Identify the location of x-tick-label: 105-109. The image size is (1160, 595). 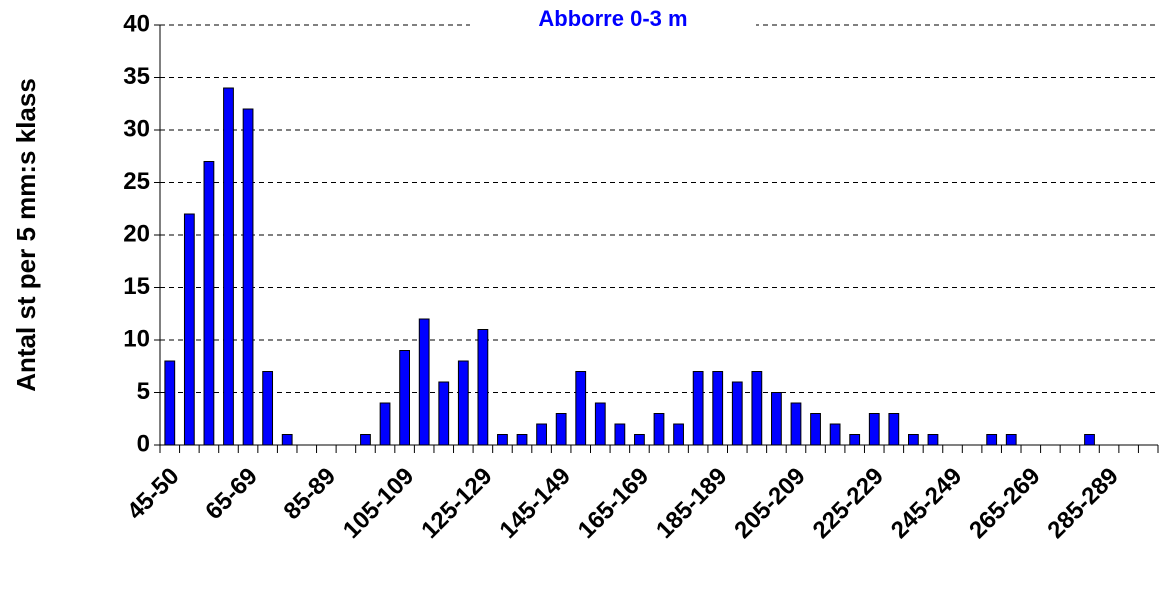
(378, 503).